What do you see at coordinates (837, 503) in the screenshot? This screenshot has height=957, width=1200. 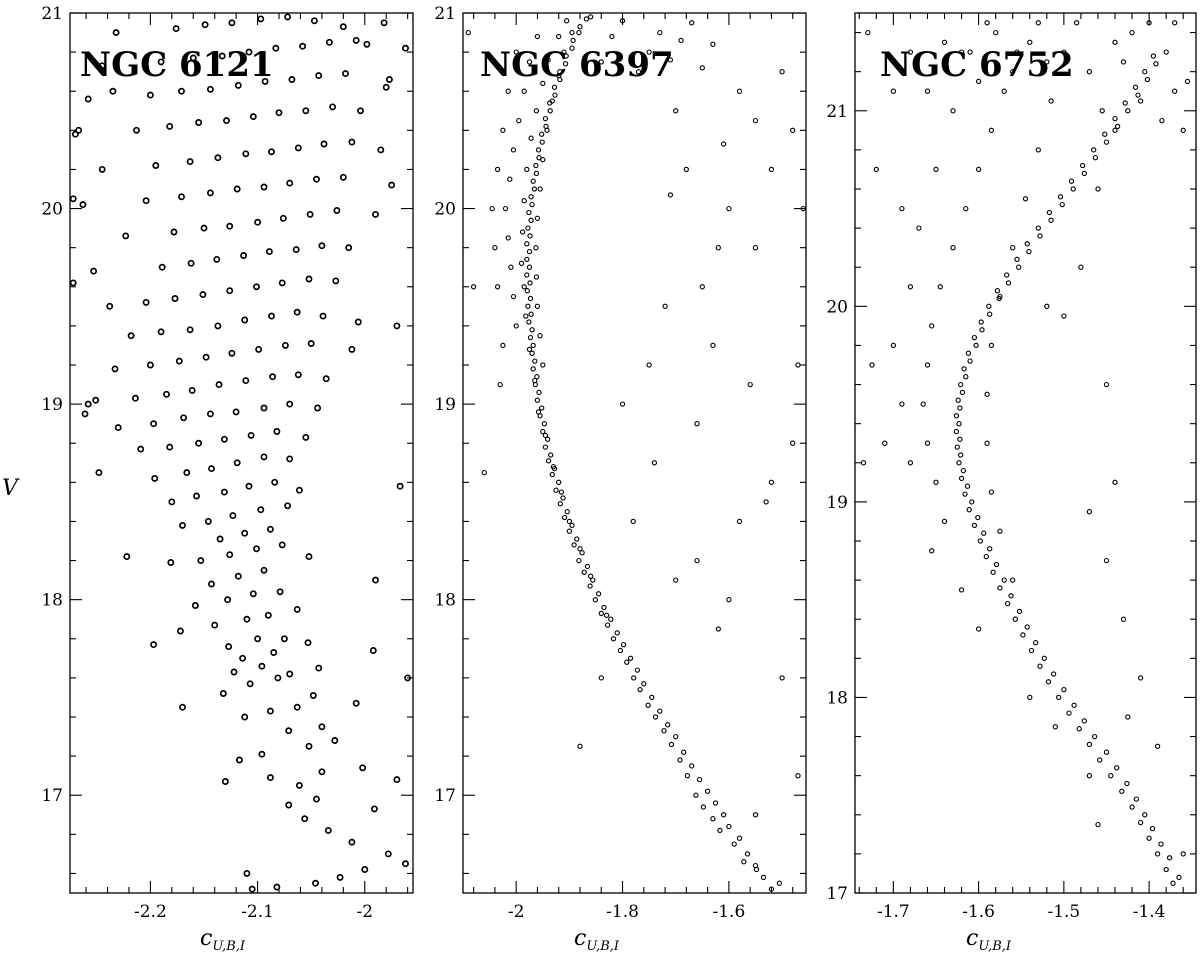 I see `y-tick-label: 19` at bounding box center [837, 503].